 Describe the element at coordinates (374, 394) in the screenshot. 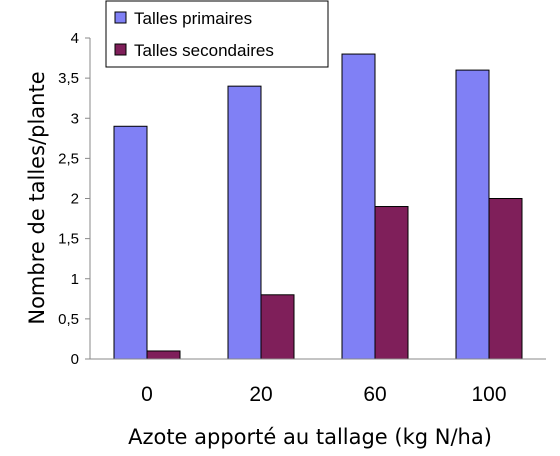

I see `x-tick-label: 60` at that location.